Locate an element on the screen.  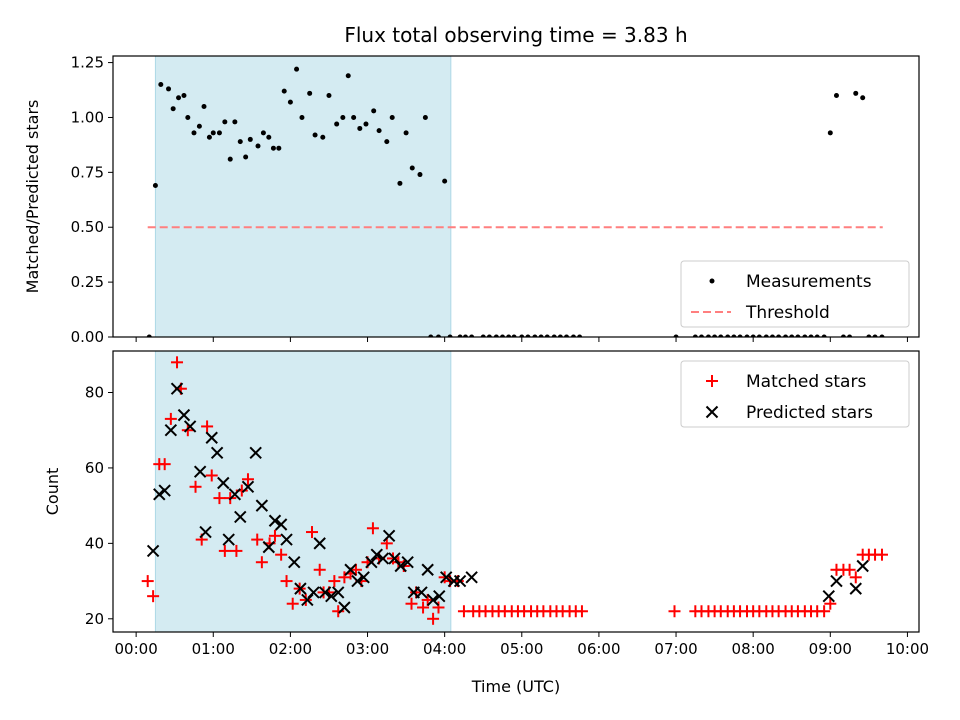
legend-label: Predicted stars is located at coordinates (809, 413).